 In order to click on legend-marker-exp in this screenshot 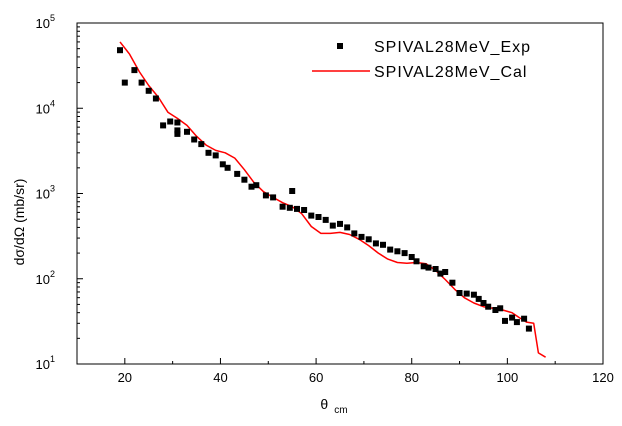, I will do `click(340, 46)`.